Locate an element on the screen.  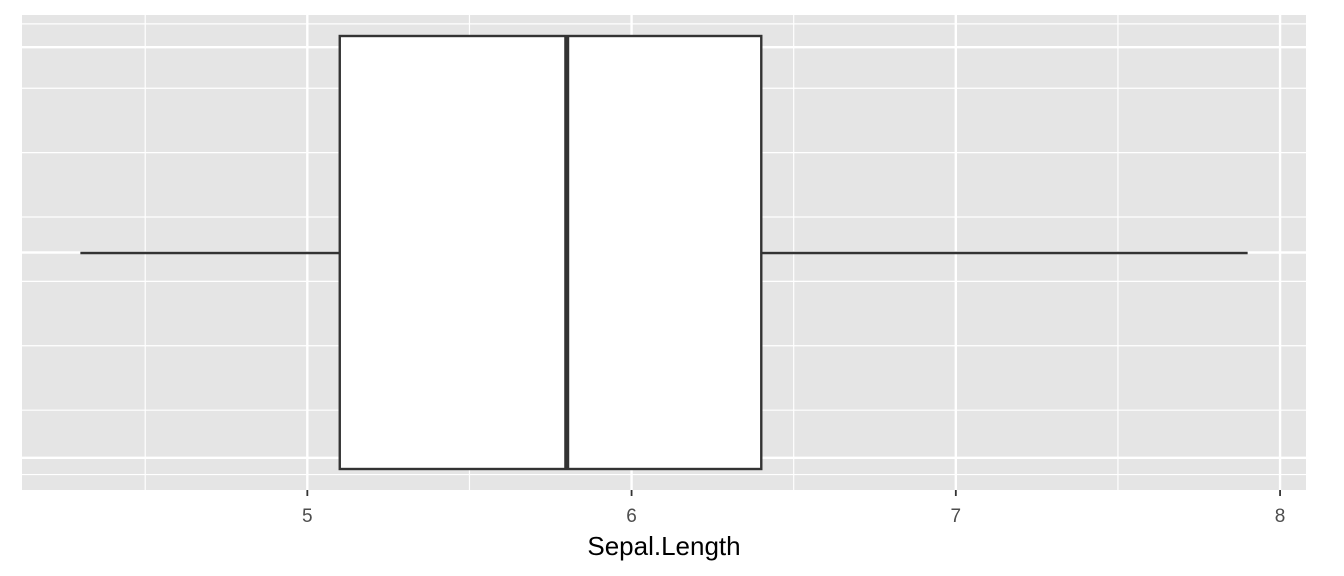
x-tick-label: 5 is located at coordinates (307, 516).